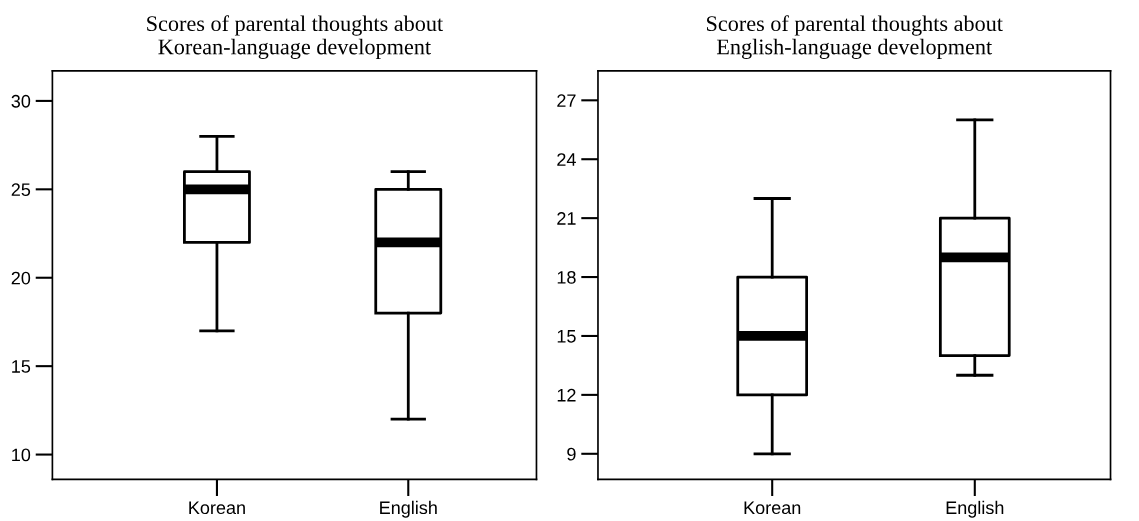  Describe the element at coordinates (295, 37) in the screenshot. I see `chart-title: Scores of parental thoughts about Korean-language development` at that location.